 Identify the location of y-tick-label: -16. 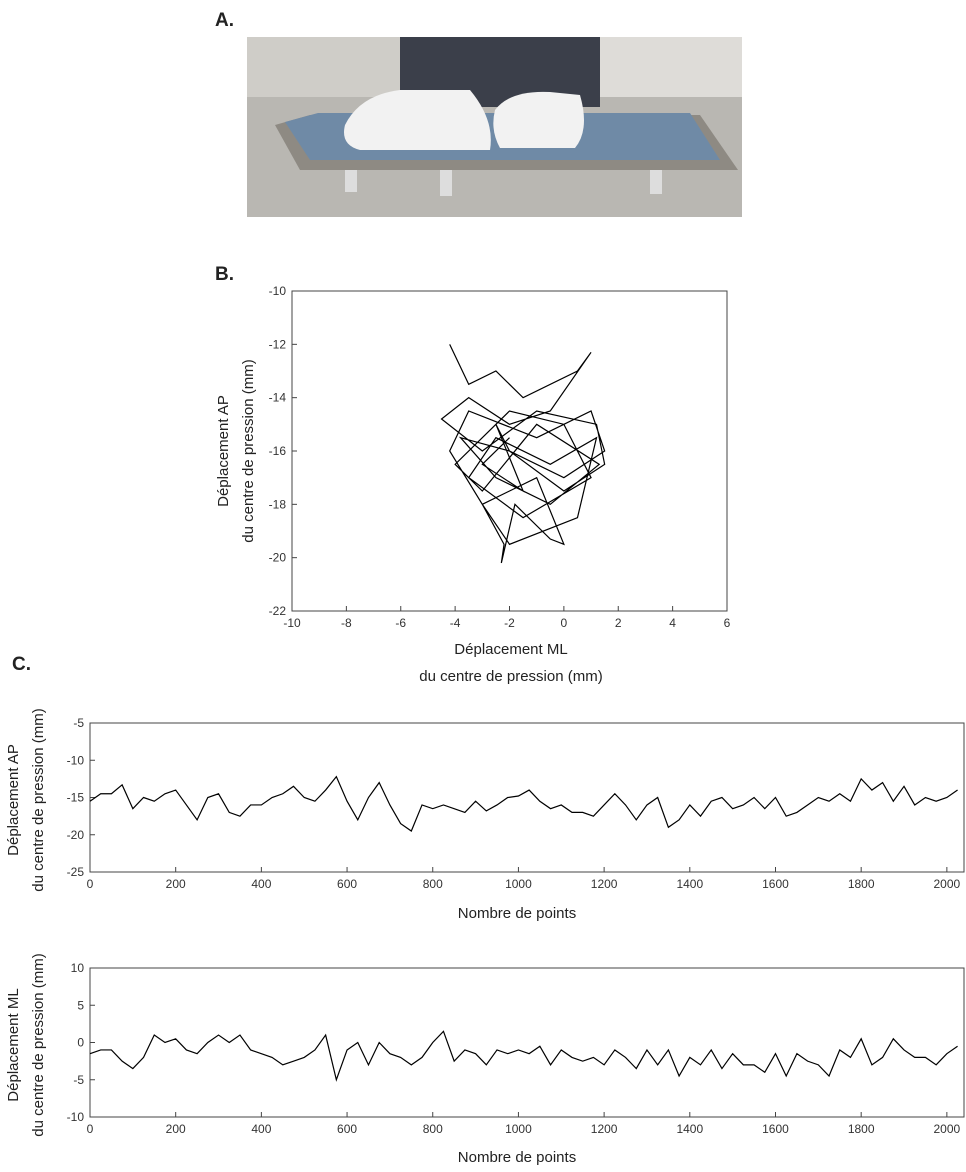
(278, 451).